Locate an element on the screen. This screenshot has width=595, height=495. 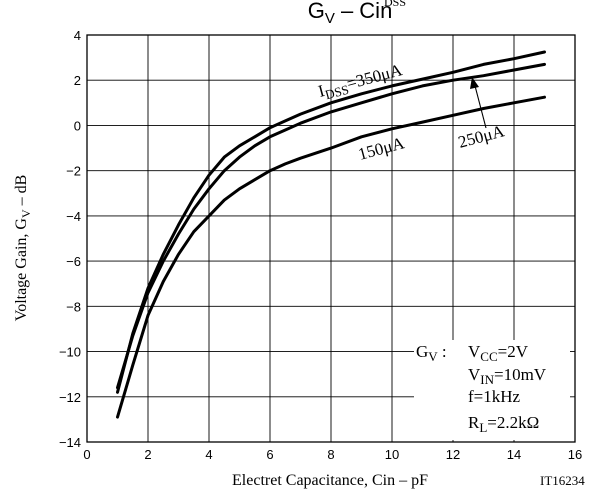
cond-vcc-val: =2V is located at coordinates (513, 351).